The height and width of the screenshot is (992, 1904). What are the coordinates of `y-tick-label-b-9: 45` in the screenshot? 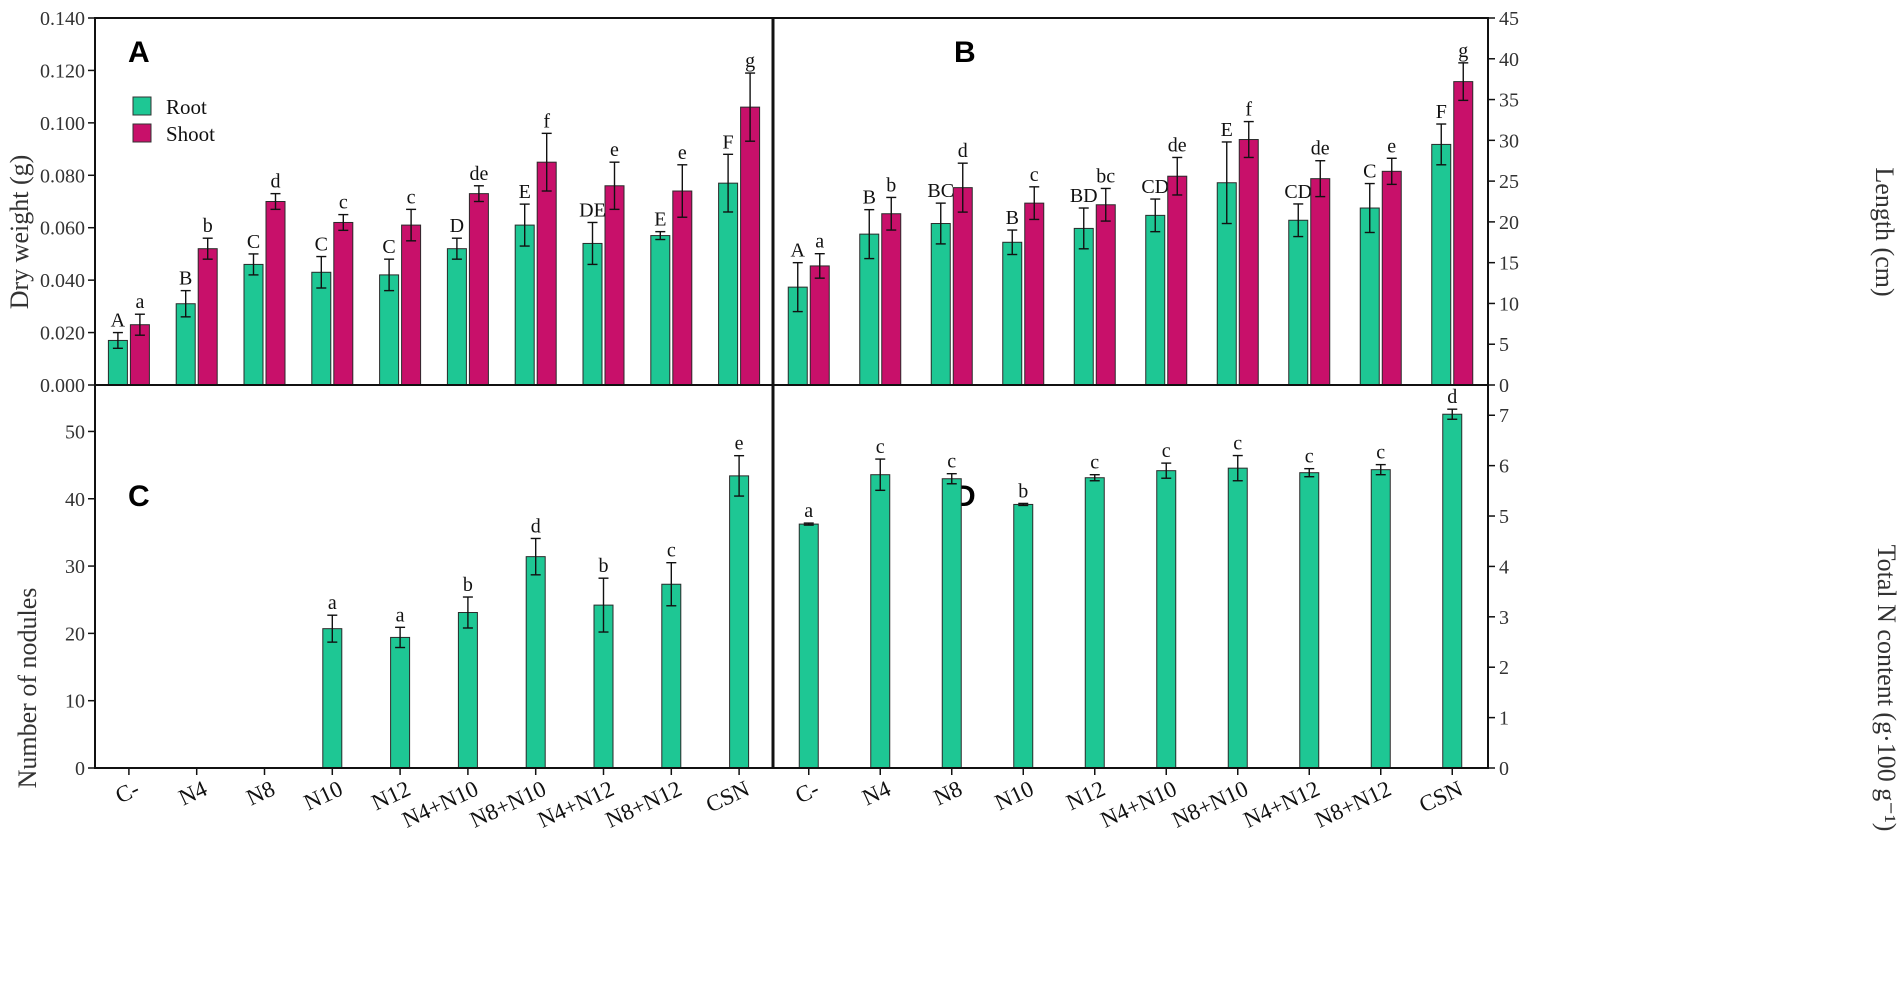 It's located at (1509, 19).